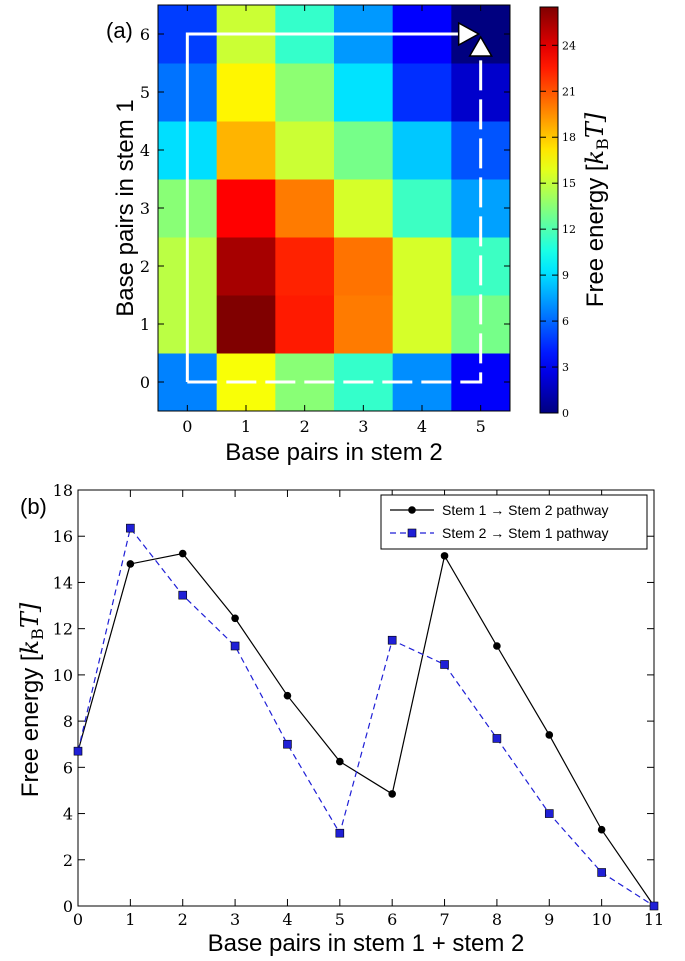 The image size is (685, 961). I want to click on line-x-tick-label: 1, so click(130, 919).